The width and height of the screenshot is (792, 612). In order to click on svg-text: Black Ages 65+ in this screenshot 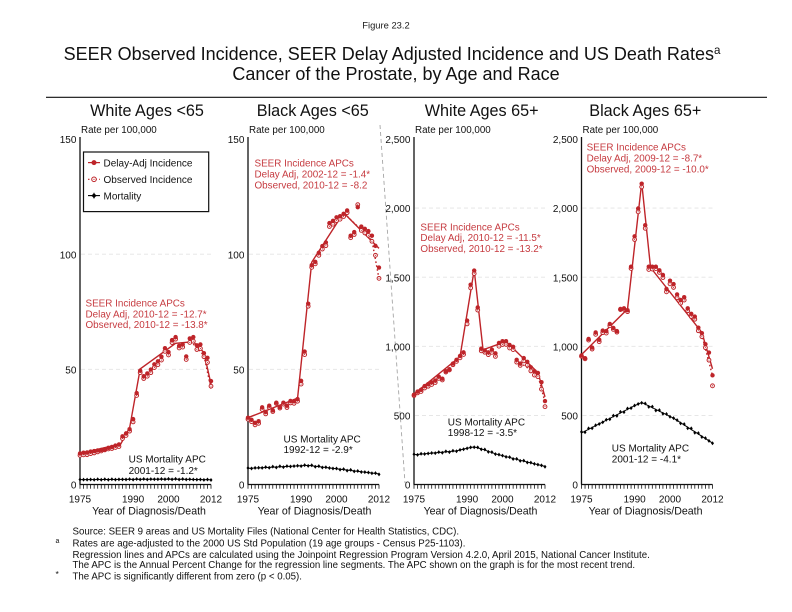, I will do `click(645, 111)`.